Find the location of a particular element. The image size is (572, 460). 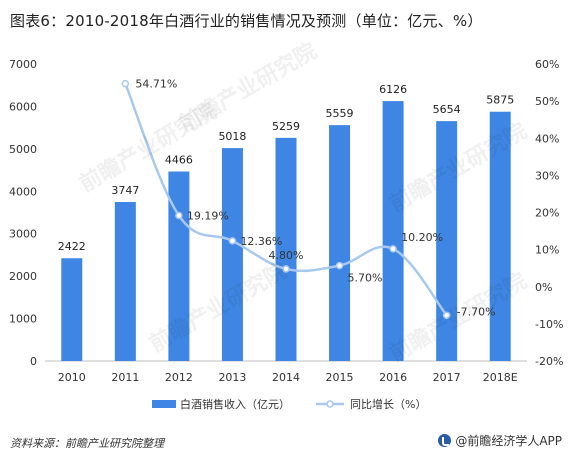

x-tick-label: 2013 is located at coordinates (232, 377).